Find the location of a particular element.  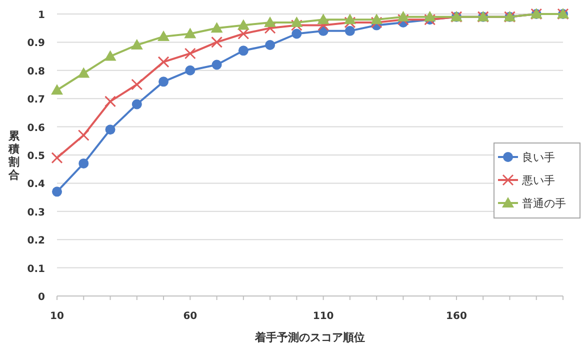

y-tick-label: 0.9 is located at coordinates (36, 44).